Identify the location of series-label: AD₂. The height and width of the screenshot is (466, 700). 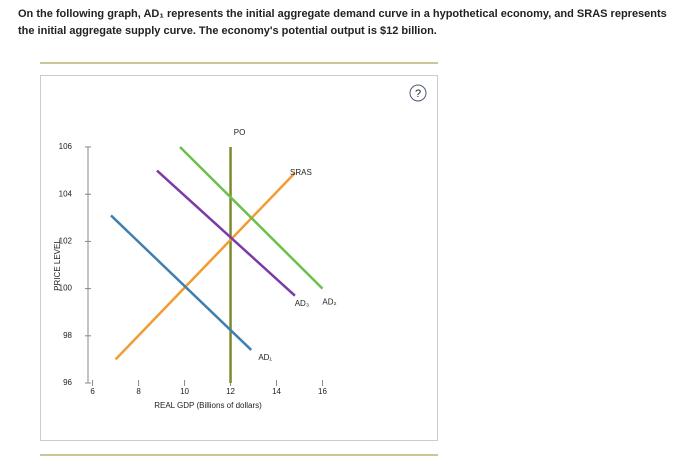
(329, 302).